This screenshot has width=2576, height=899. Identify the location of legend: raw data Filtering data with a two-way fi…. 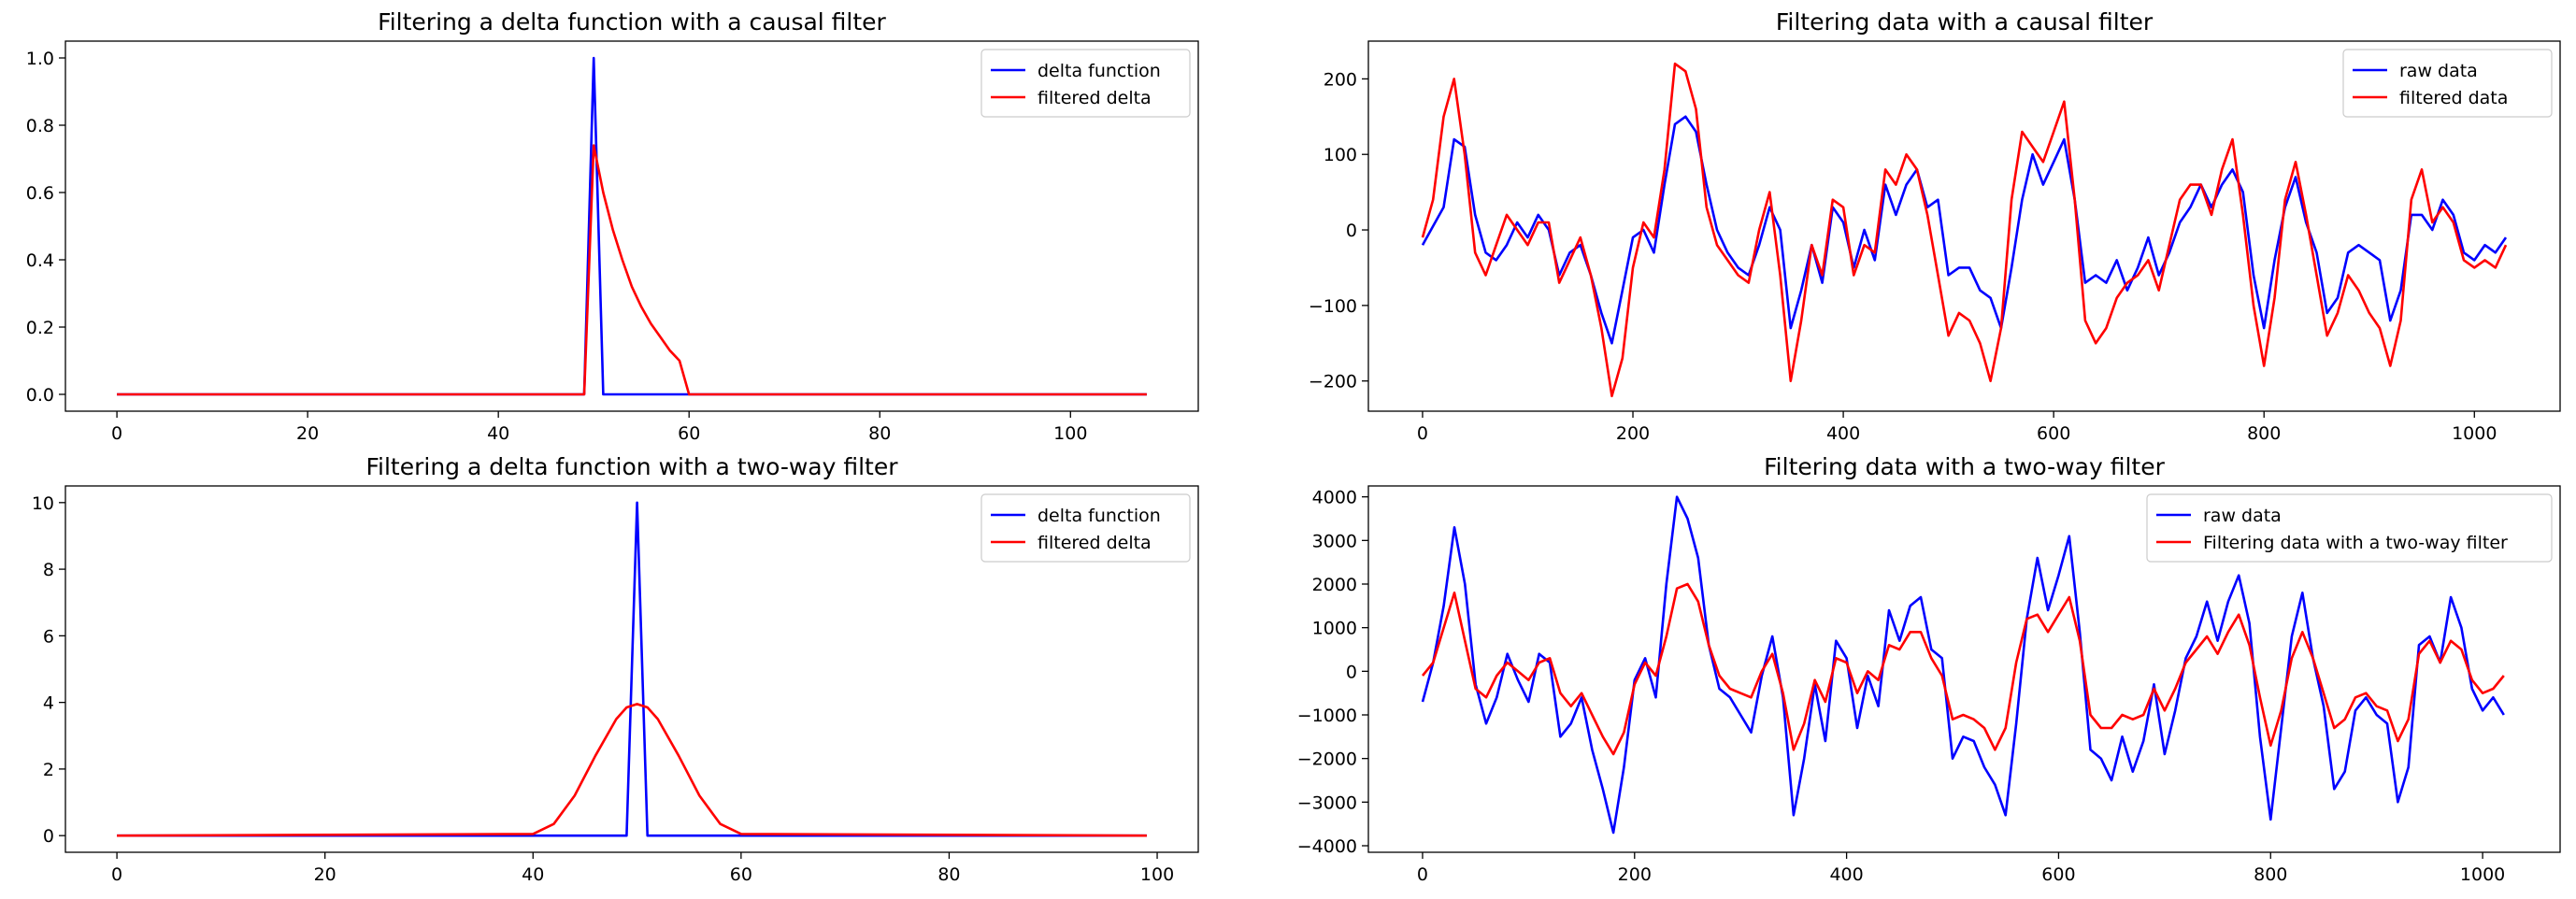
(2349, 528).